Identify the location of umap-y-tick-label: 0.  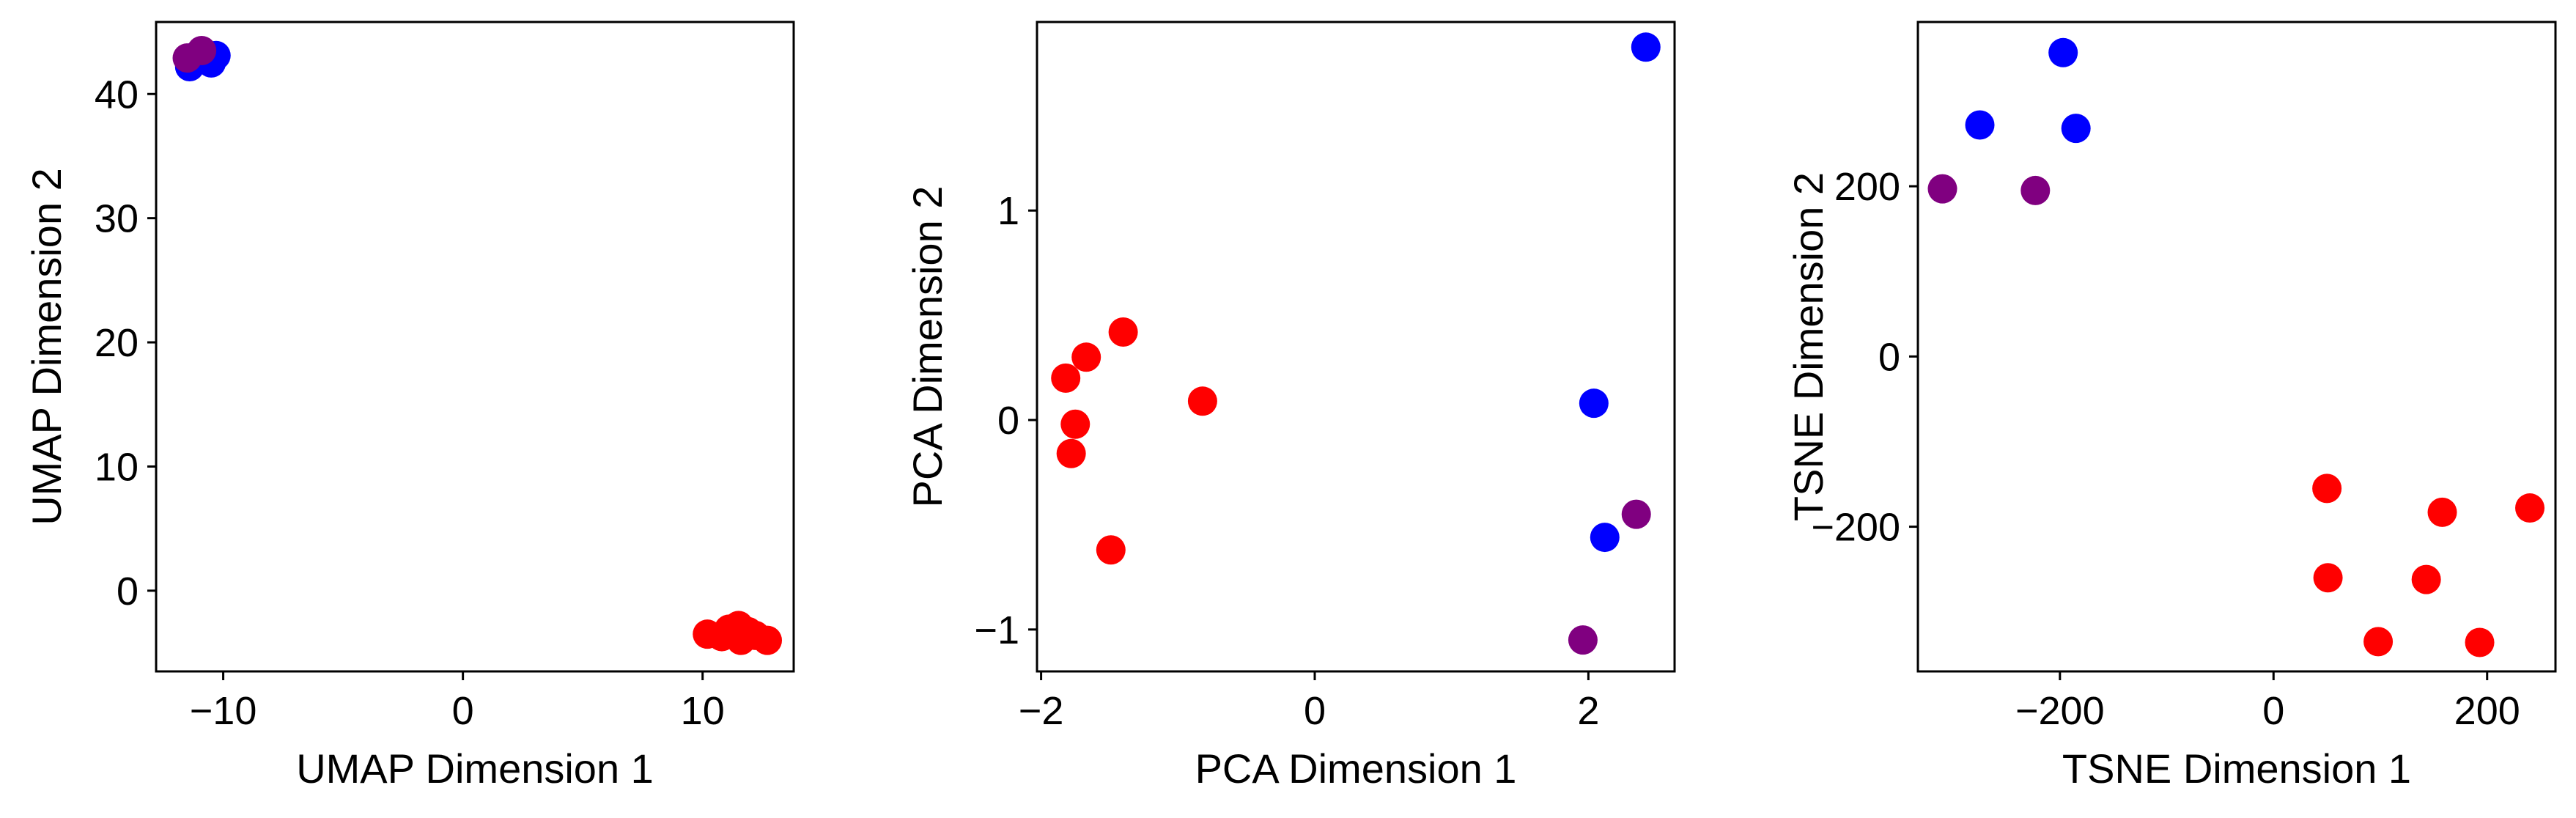
(128, 592).